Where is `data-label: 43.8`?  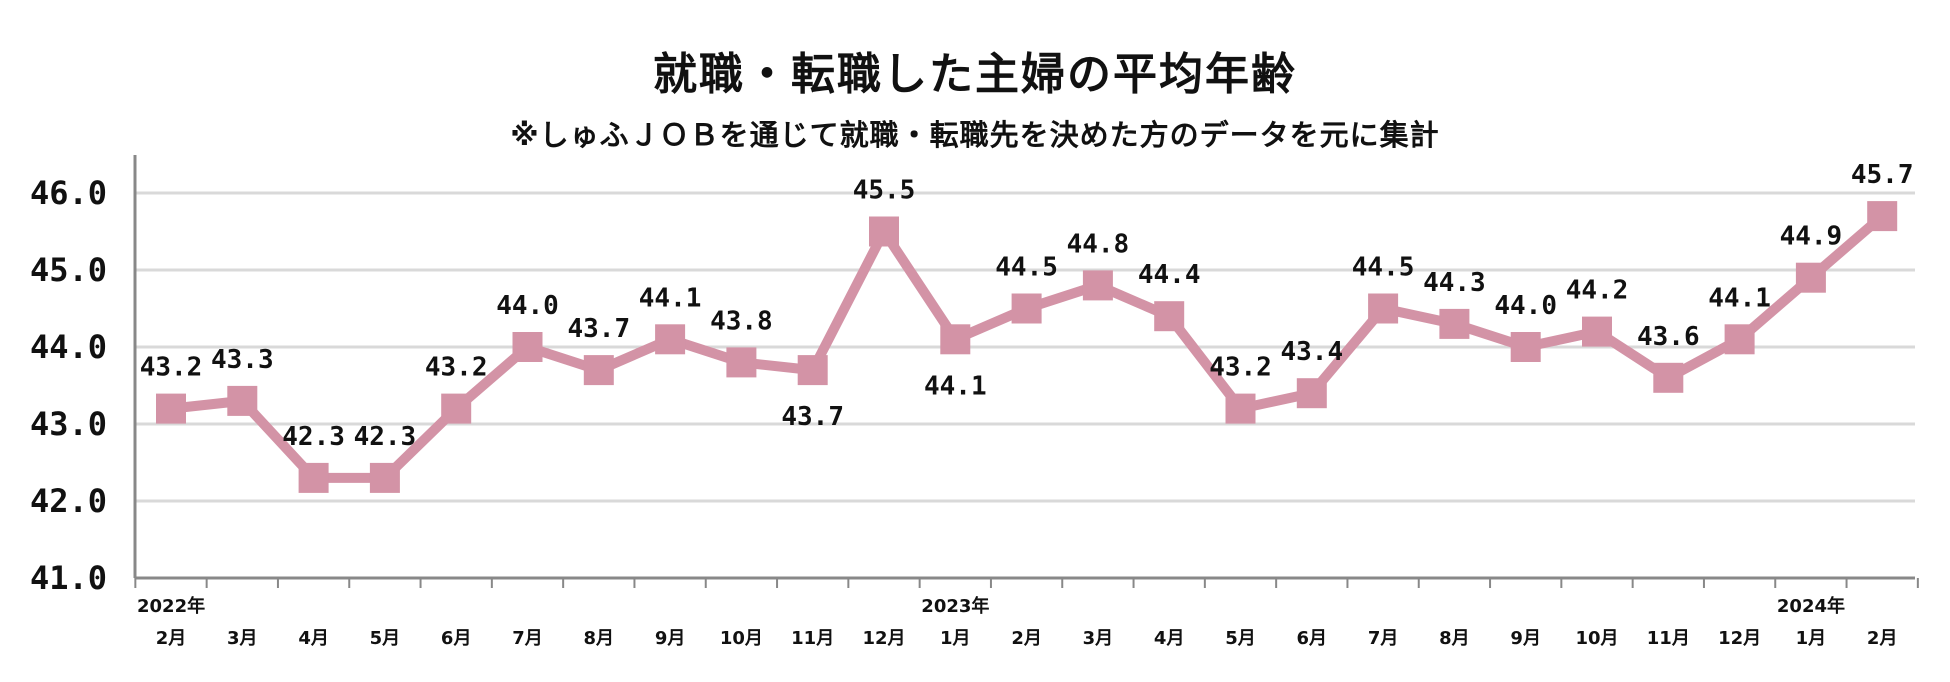
data-label: 43.8 is located at coordinates (741, 321).